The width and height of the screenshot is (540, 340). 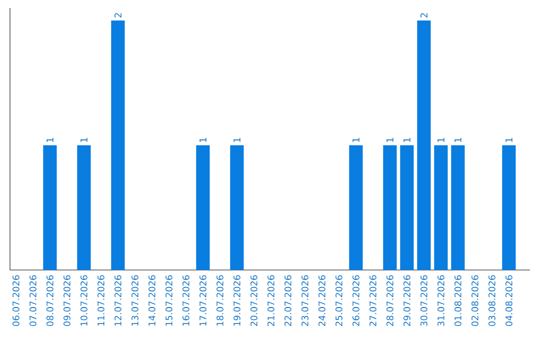 What do you see at coordinates (67, 300) in the screenshot?
I see `x-tick-label: 09.07.2026` at bounding box center [67, 300].